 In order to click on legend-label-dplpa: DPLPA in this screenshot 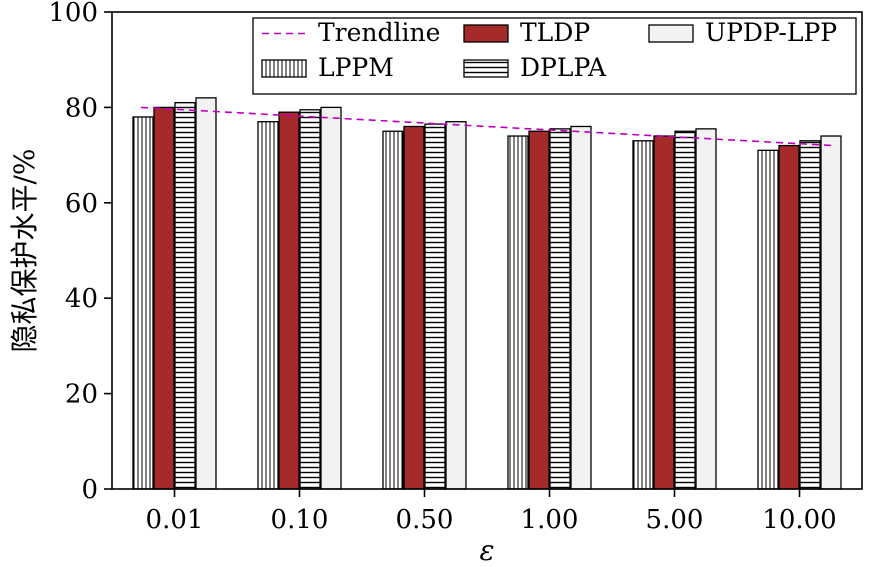, I will do `click(563, 67)`.